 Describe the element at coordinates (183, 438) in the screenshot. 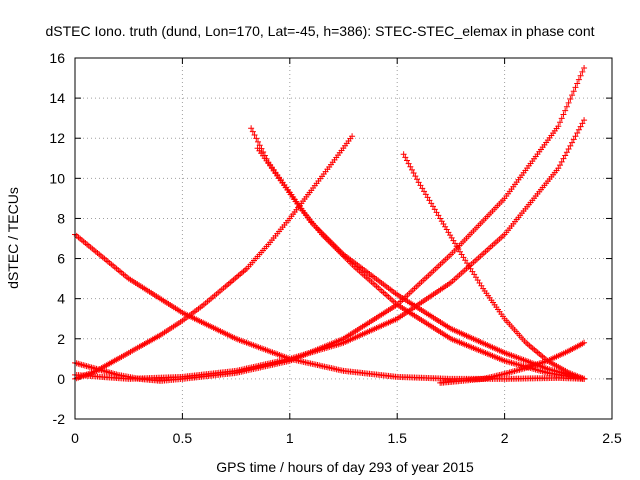

I see `x-tick-label: 0.5` at that location.